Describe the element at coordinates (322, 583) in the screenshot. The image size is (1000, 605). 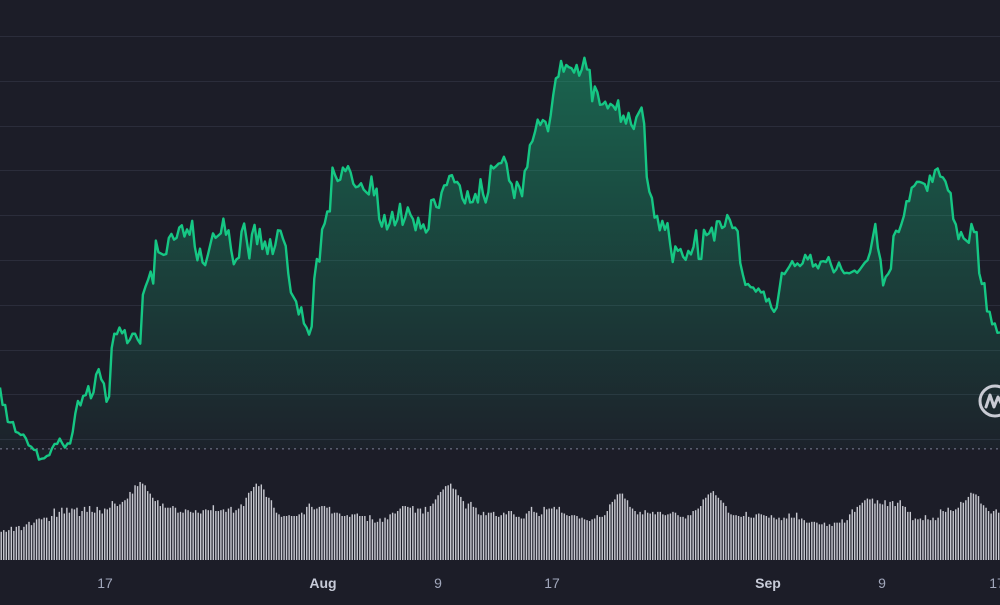
I see `x-tick-label: Aug` at that location.